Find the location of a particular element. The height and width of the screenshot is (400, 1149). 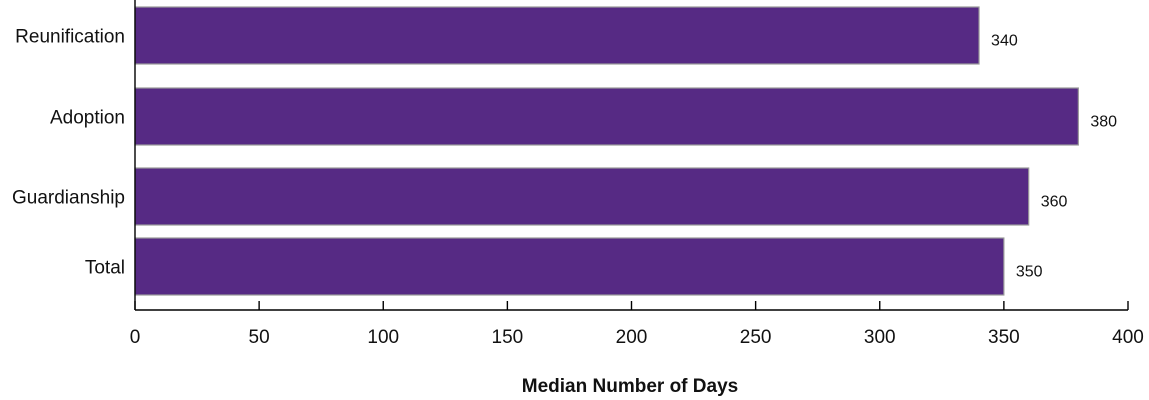

category-label-adoption: Adoption is located at coordinates (87, 118).